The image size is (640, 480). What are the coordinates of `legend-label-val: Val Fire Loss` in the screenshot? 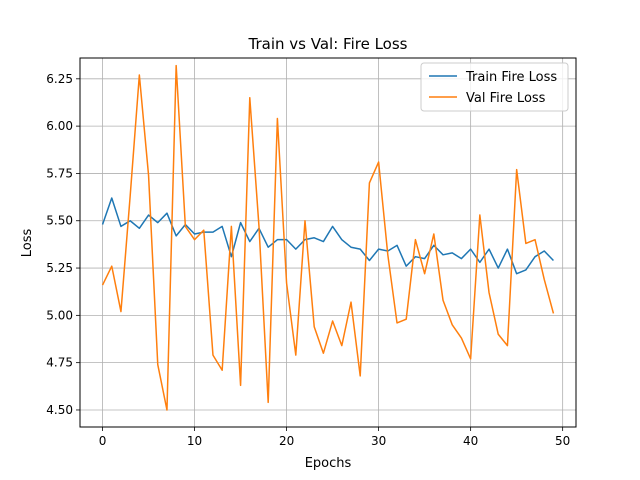 It's located at (506, 98).